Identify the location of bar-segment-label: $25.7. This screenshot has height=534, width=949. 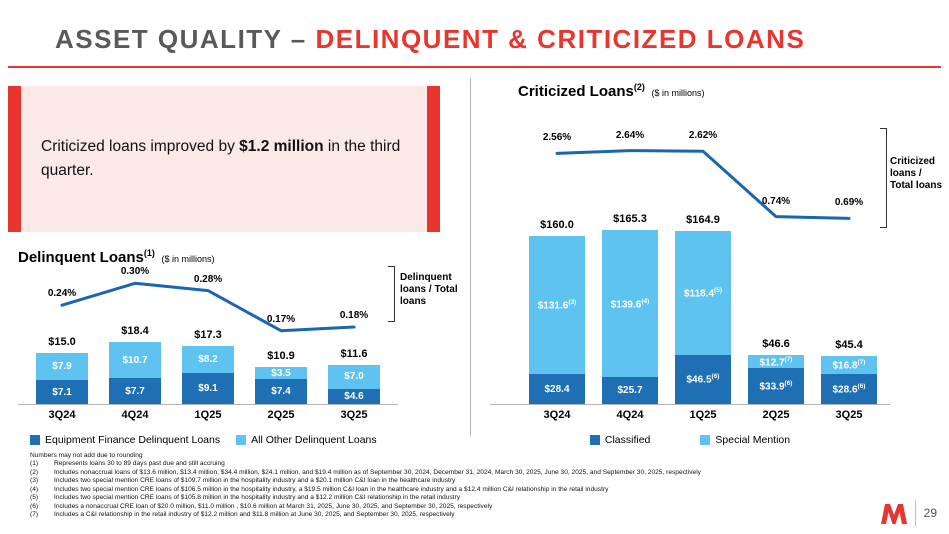
(630, 390).